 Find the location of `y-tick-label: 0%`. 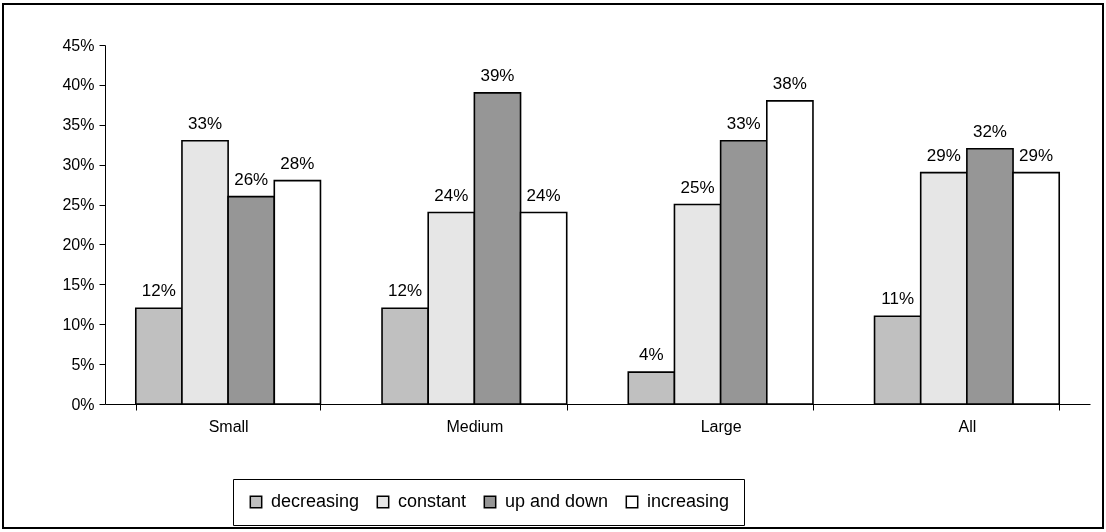

y-tick-label: 0% is located at coordinates (83, 404).